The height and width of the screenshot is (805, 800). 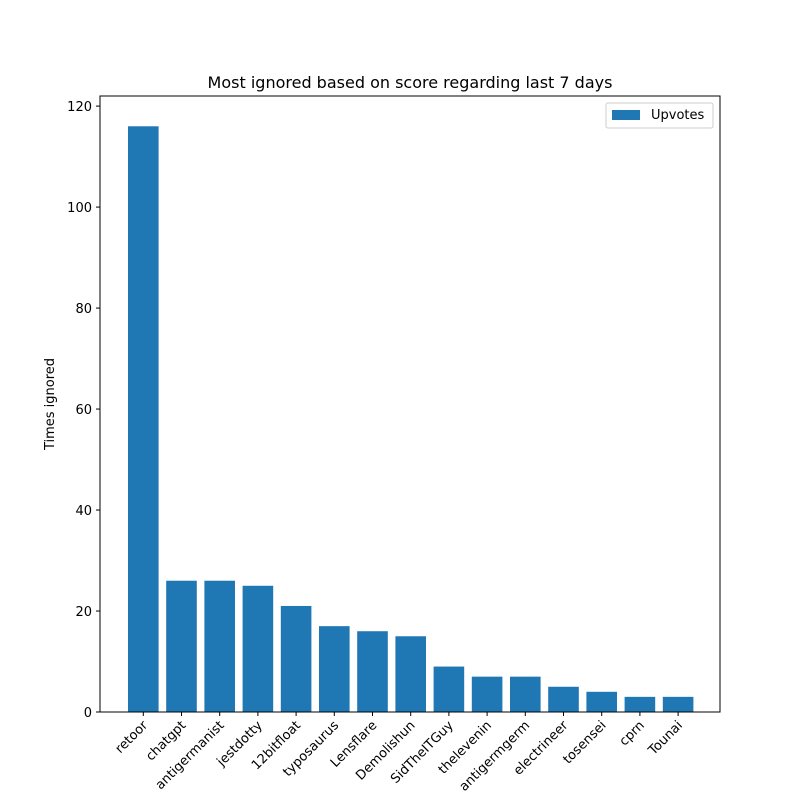 I want to click on bar-tosensei, so click(x=601, y=701).